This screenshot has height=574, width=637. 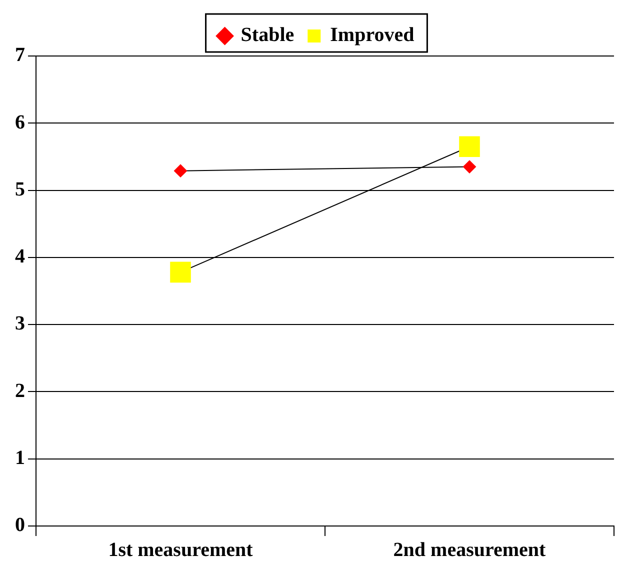 What do you see at coordinates (469, 550) in the screenshot?
I see `x-tick-label: 2nd measurement` at bounding box center [469, 550].